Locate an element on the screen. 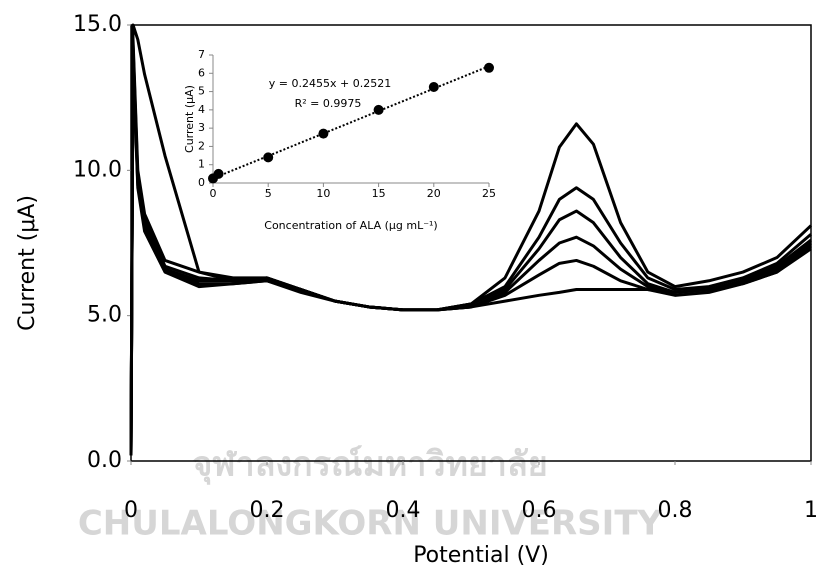 Image resolution: width=819 pixels, height=571 pixels. trendline is located at coordinates (351, 122).